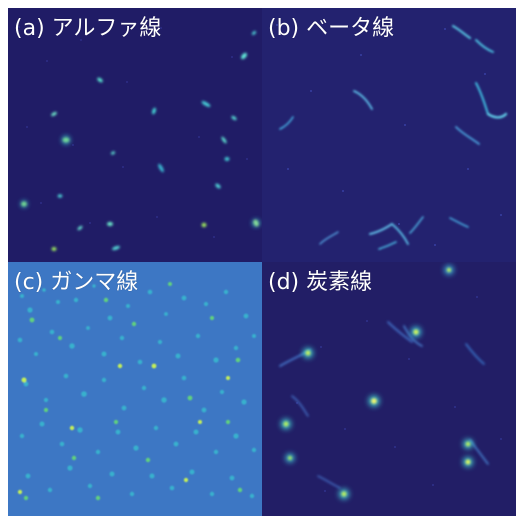 The width and height of the screenshot is (521, 523). What do you see at coordinates (88, 28) in the screenshot?
I see `panel-label-alpha: (a) アルファ線` at bounding box center [88, 28].